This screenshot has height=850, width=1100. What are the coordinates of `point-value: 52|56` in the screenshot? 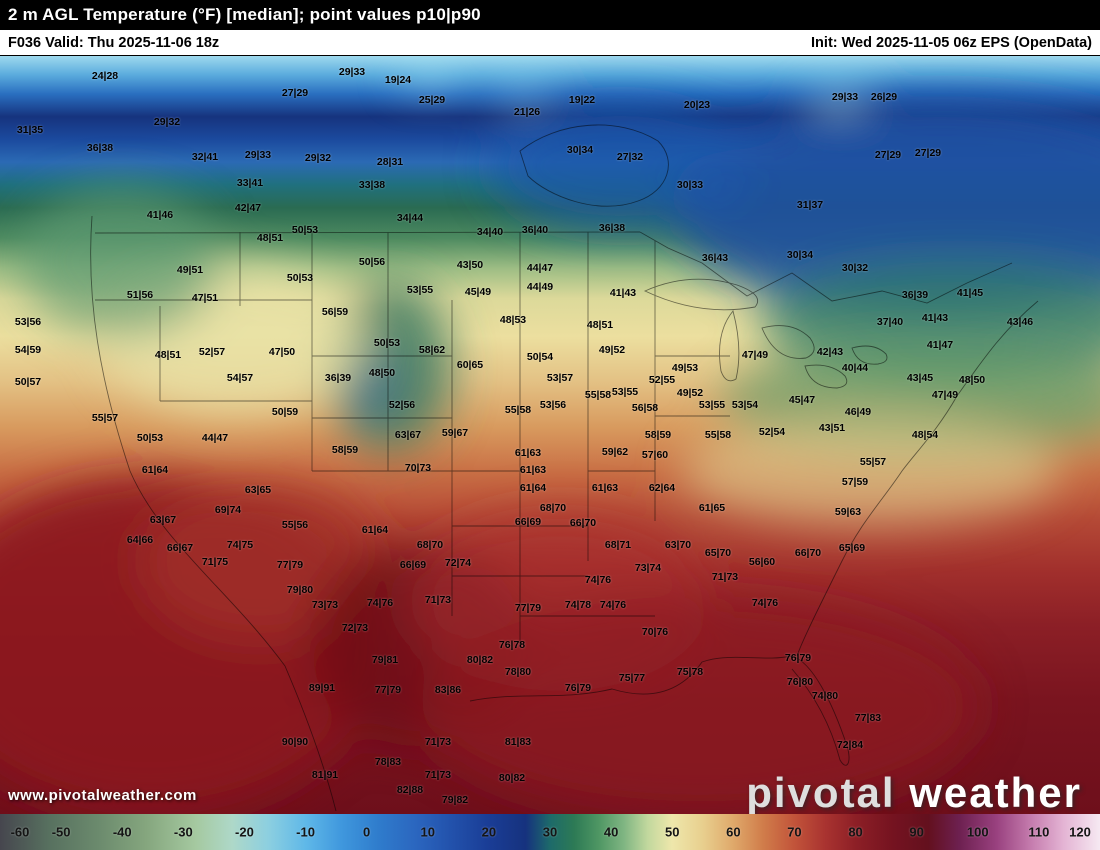 It's located at (402, 405).